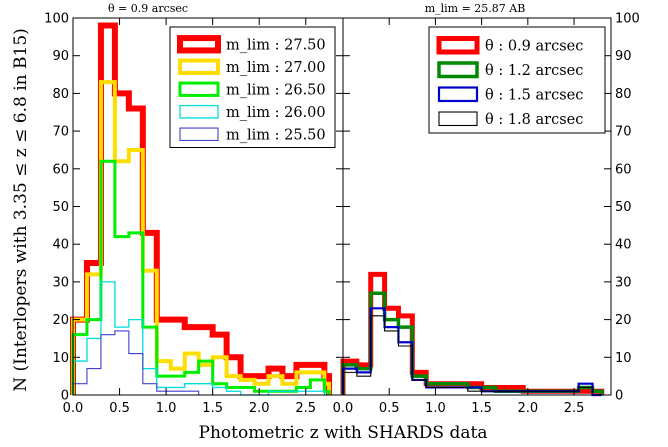 The height and width of the screenshot is (447, 668). Describe the element at coordinates (623, 94) in the screenshot. I see `right-y-tick-label: 80` at that location.